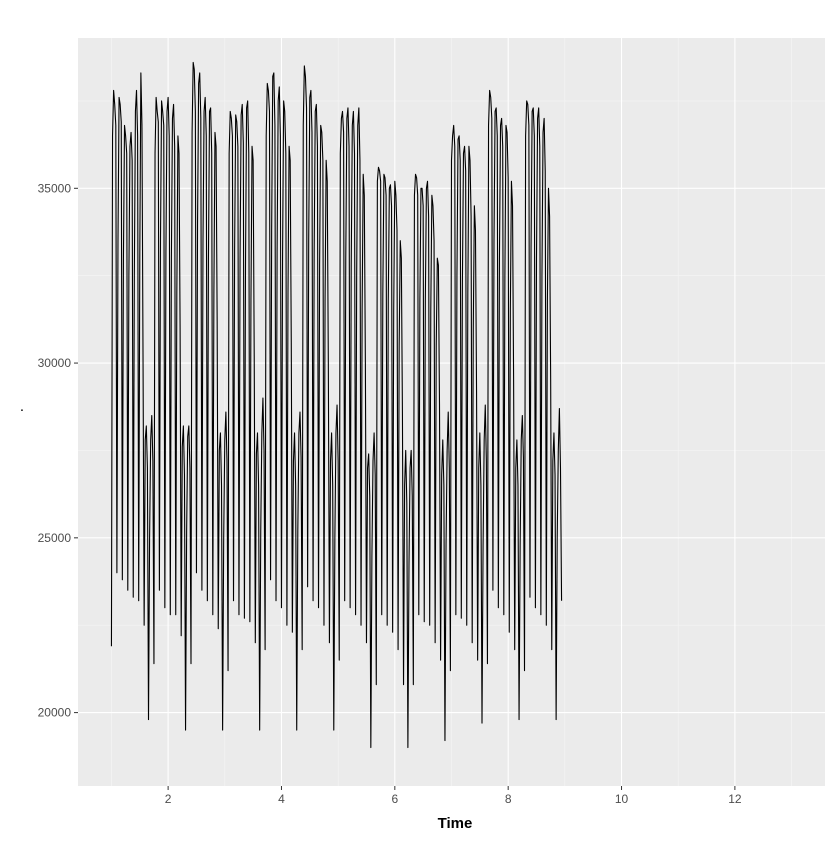  Describe the element at coordinates (55, 538) in the screenshot. I see `y-tick-label: 25000` at that location.